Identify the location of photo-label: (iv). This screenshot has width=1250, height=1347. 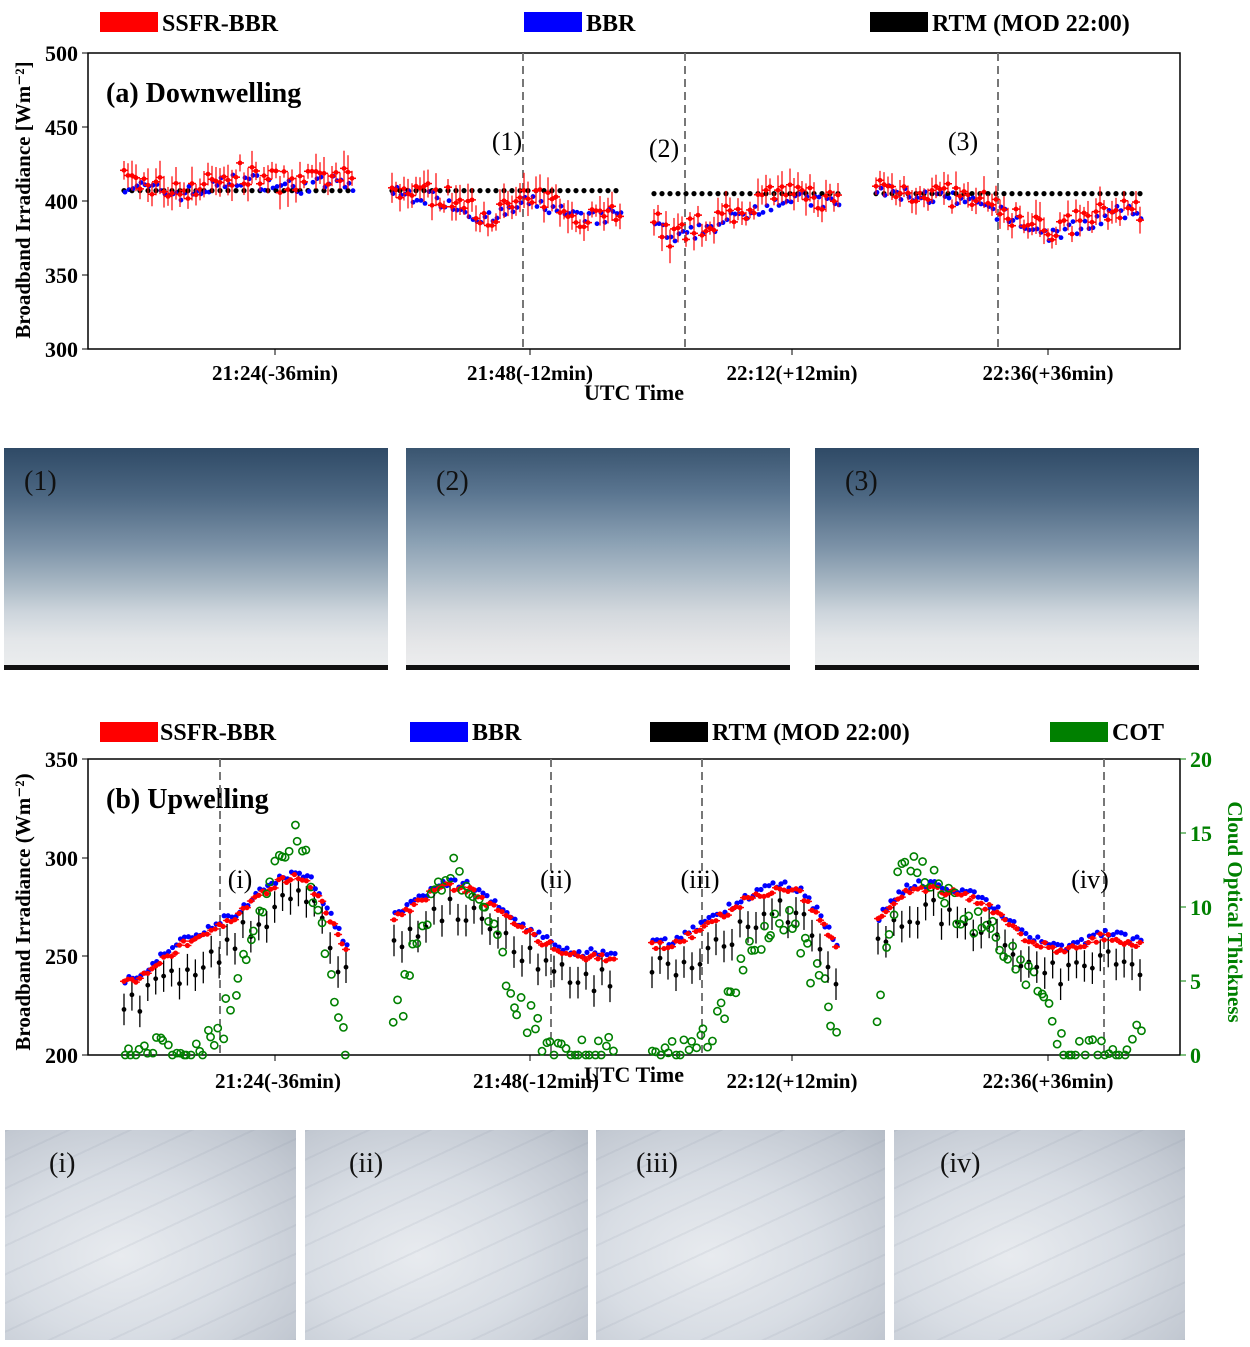
(960, 1163).